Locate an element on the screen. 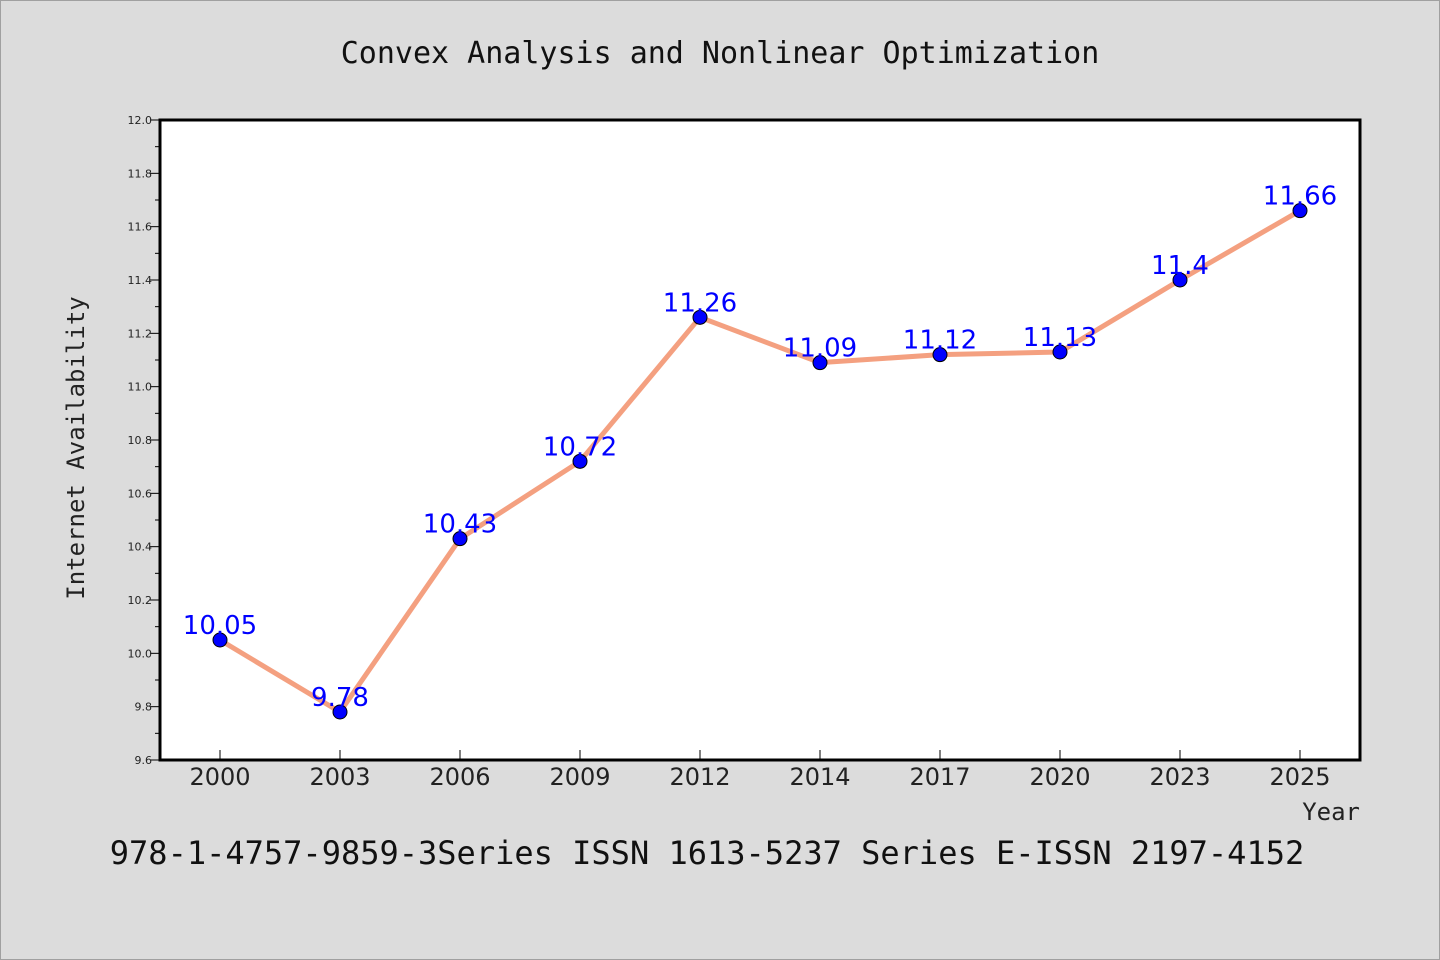 The height and width of the screenshot is (960, 1440). data-label: 11.66 is located at coordinates (1300, 197).